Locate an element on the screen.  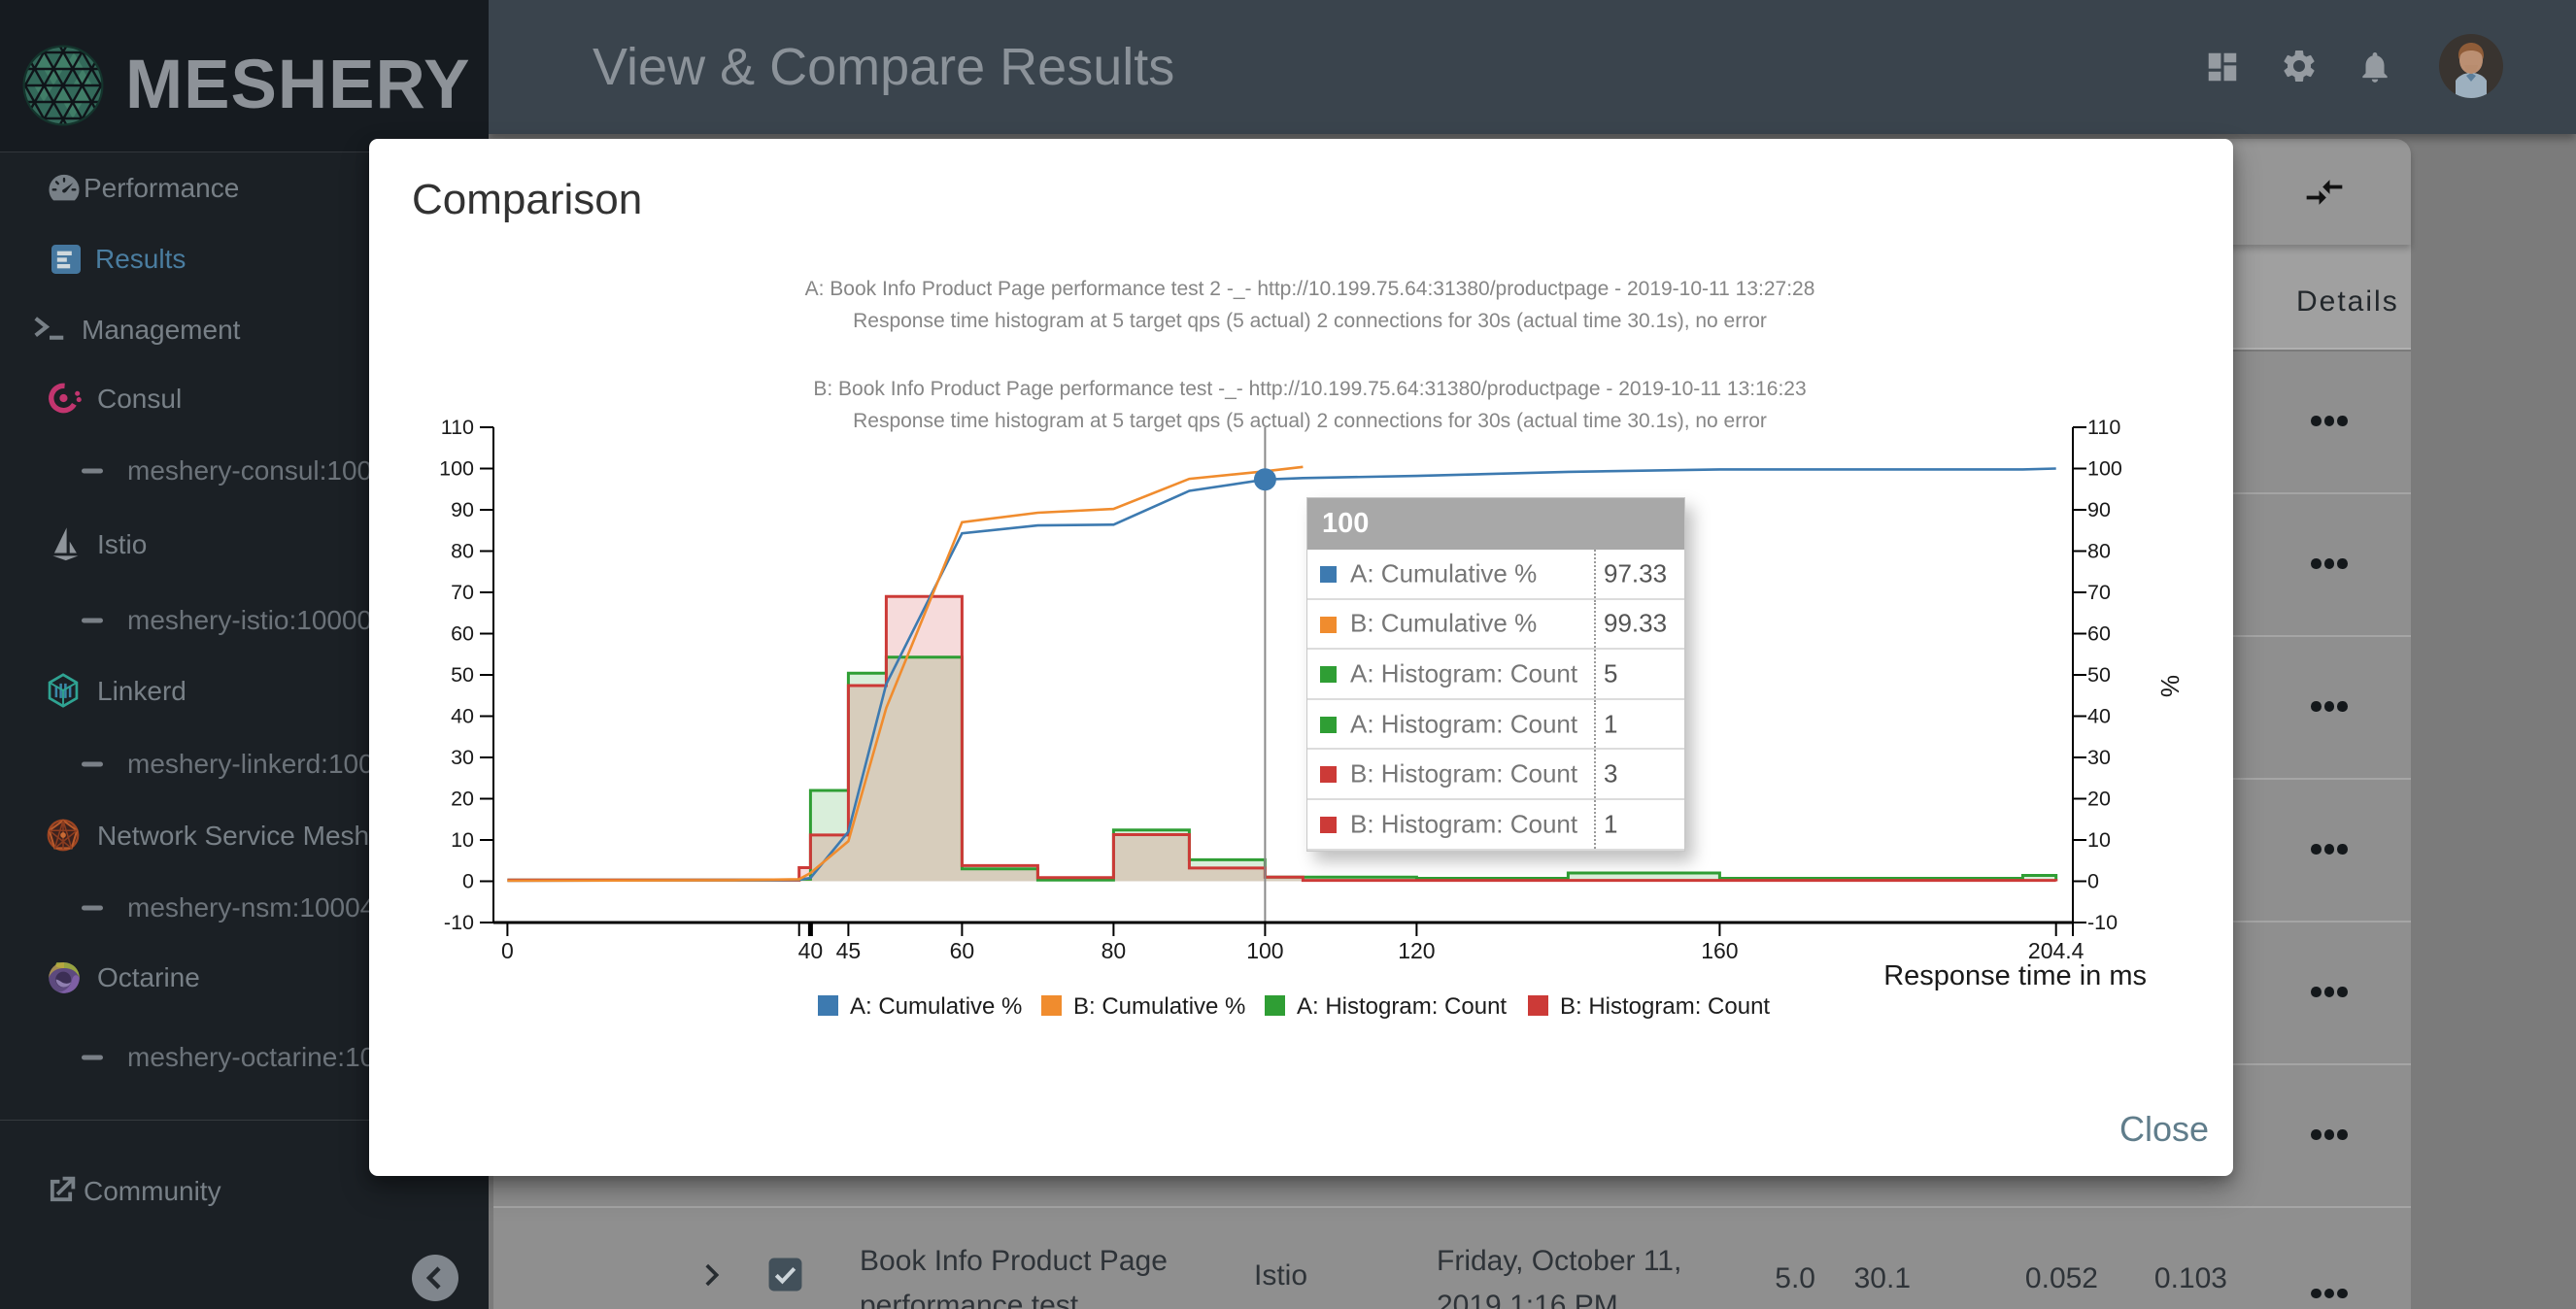
svg-text: 204.4 is located at coordinates (2056, 950).